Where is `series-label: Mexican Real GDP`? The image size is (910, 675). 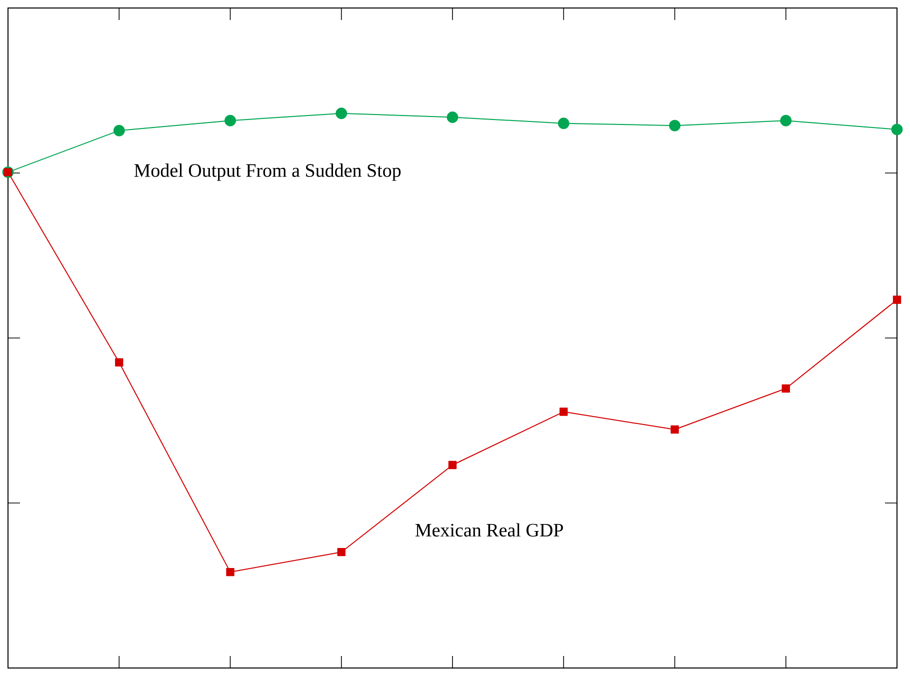
series-label: Mexican Real GDP is located at coordinates (489, 530).